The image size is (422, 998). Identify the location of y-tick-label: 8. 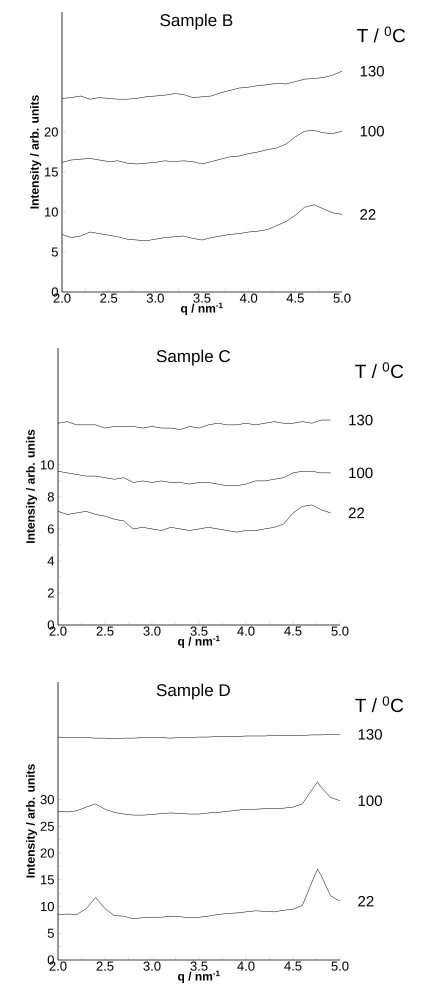
(51, 497).